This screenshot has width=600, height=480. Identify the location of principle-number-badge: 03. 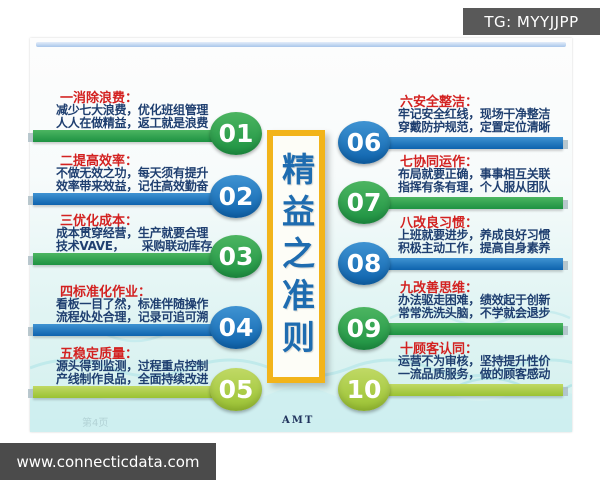
(236, 256).